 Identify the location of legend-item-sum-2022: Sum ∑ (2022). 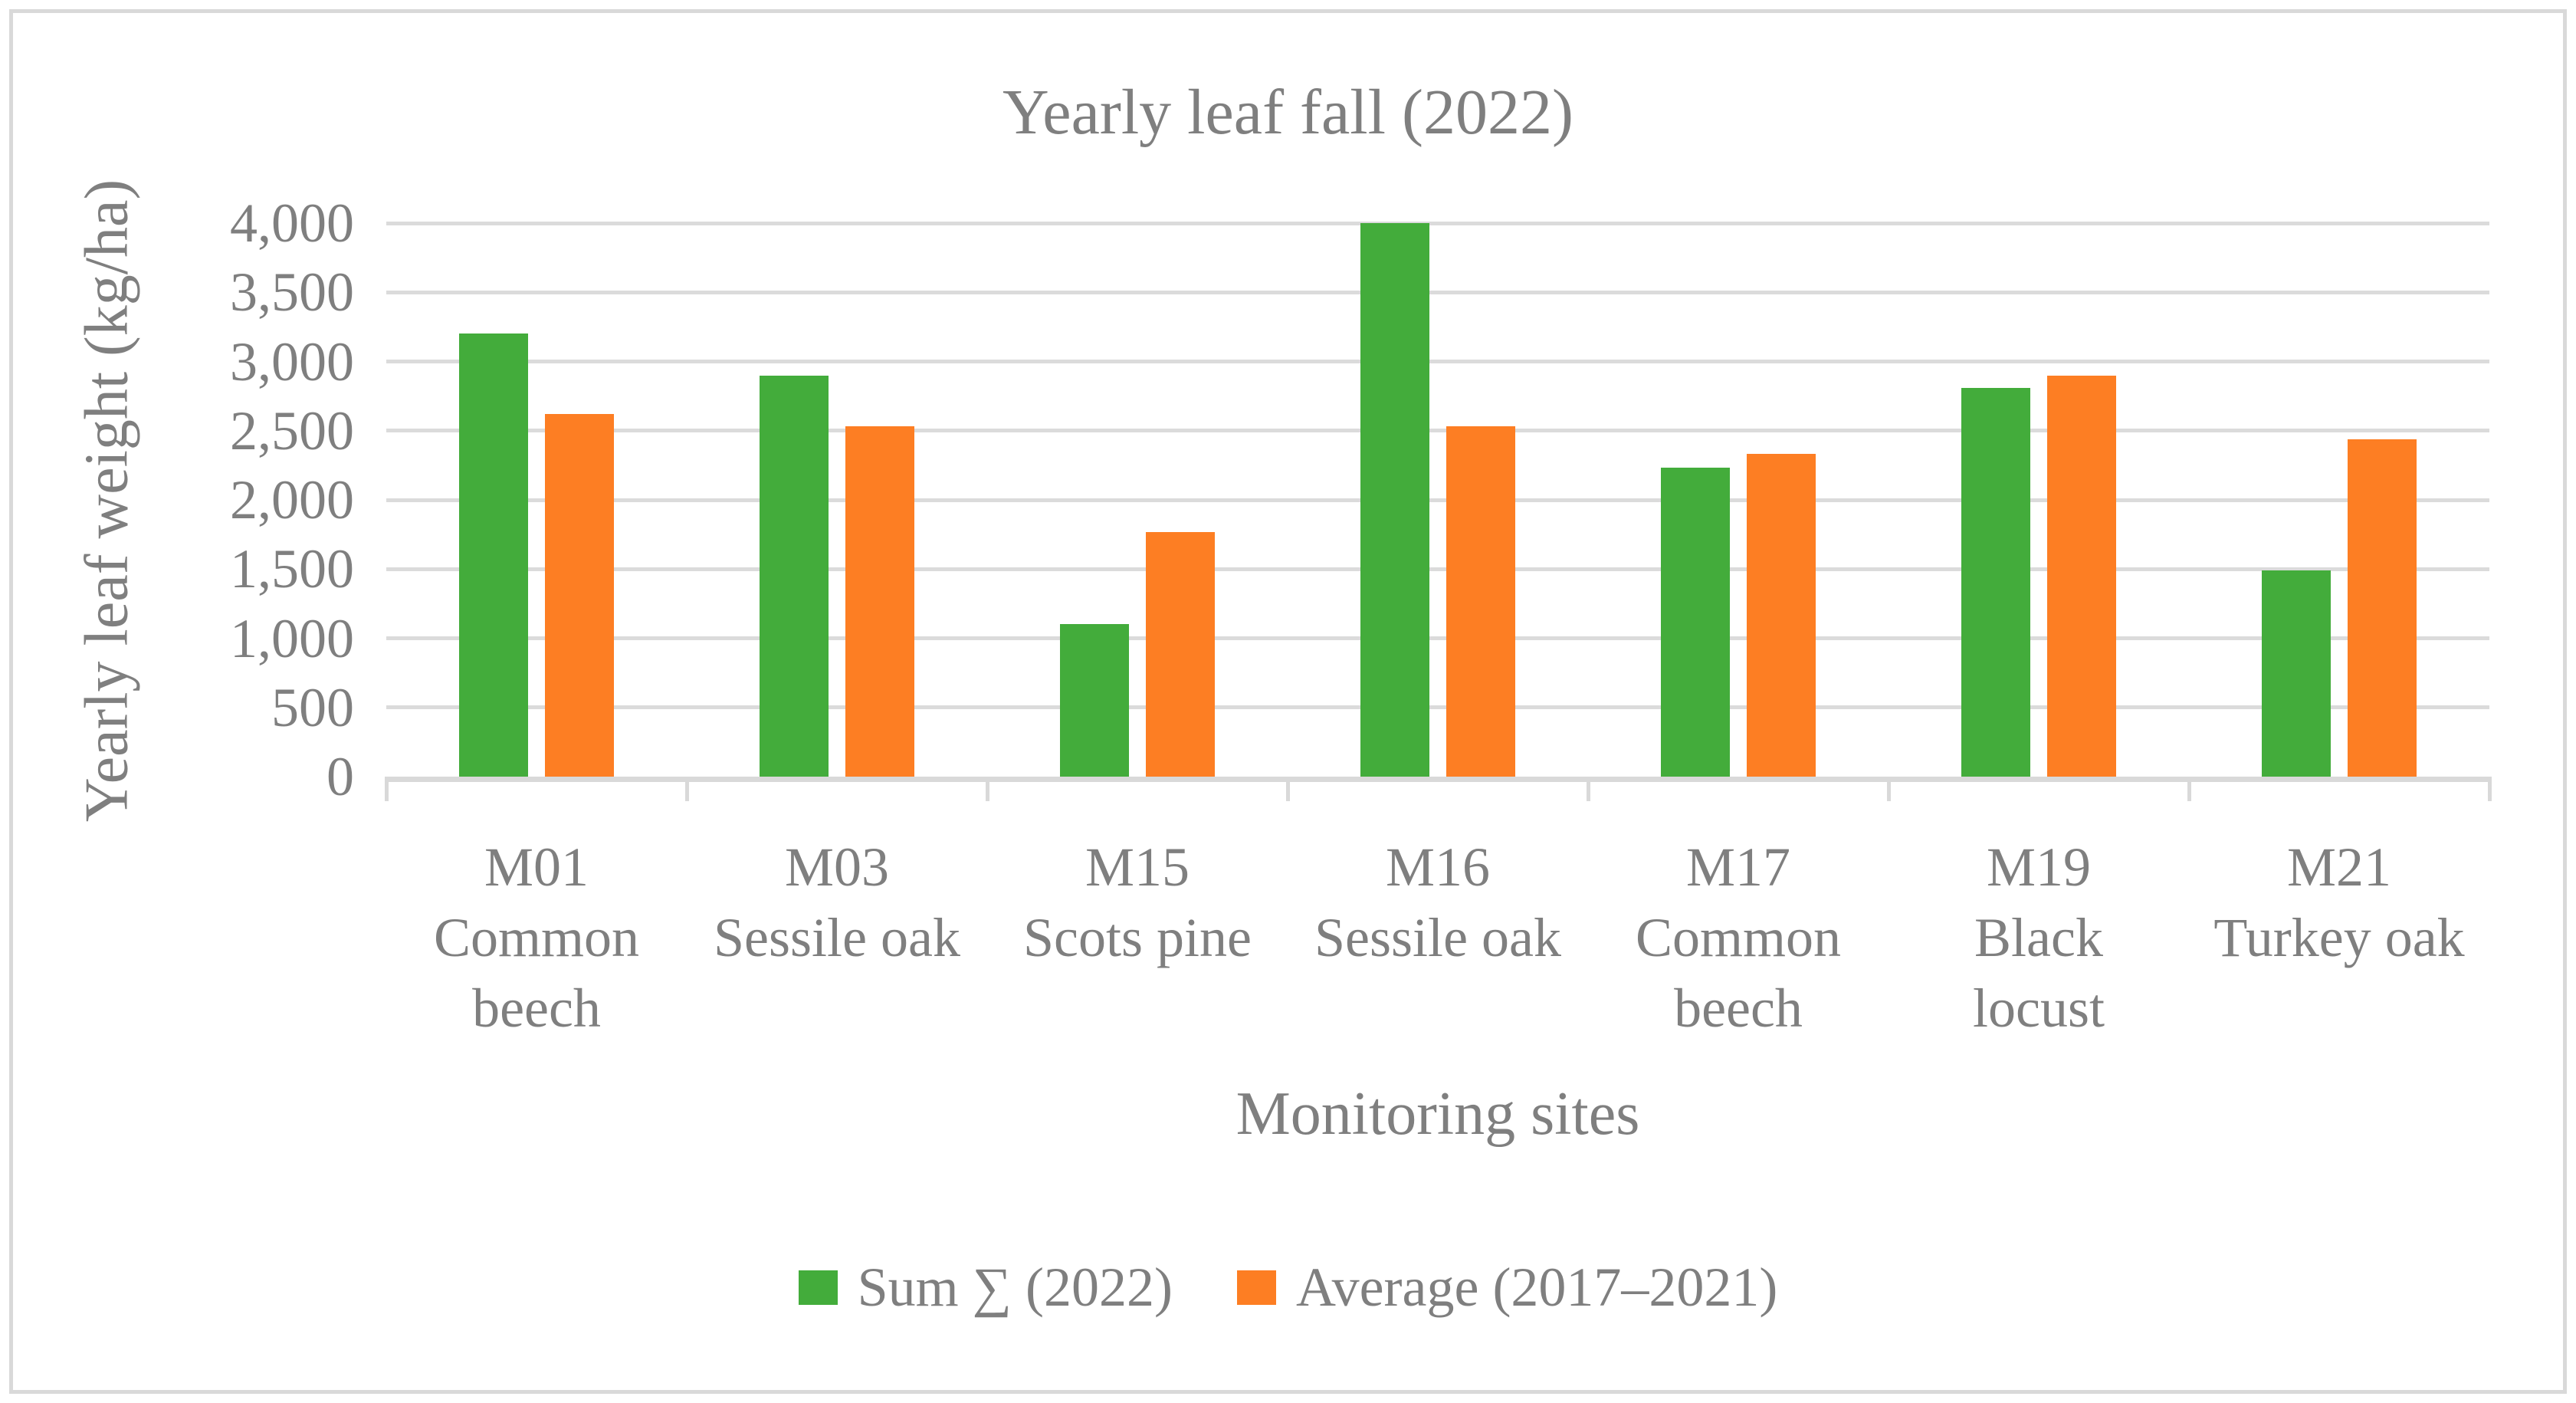
(985, 1287).